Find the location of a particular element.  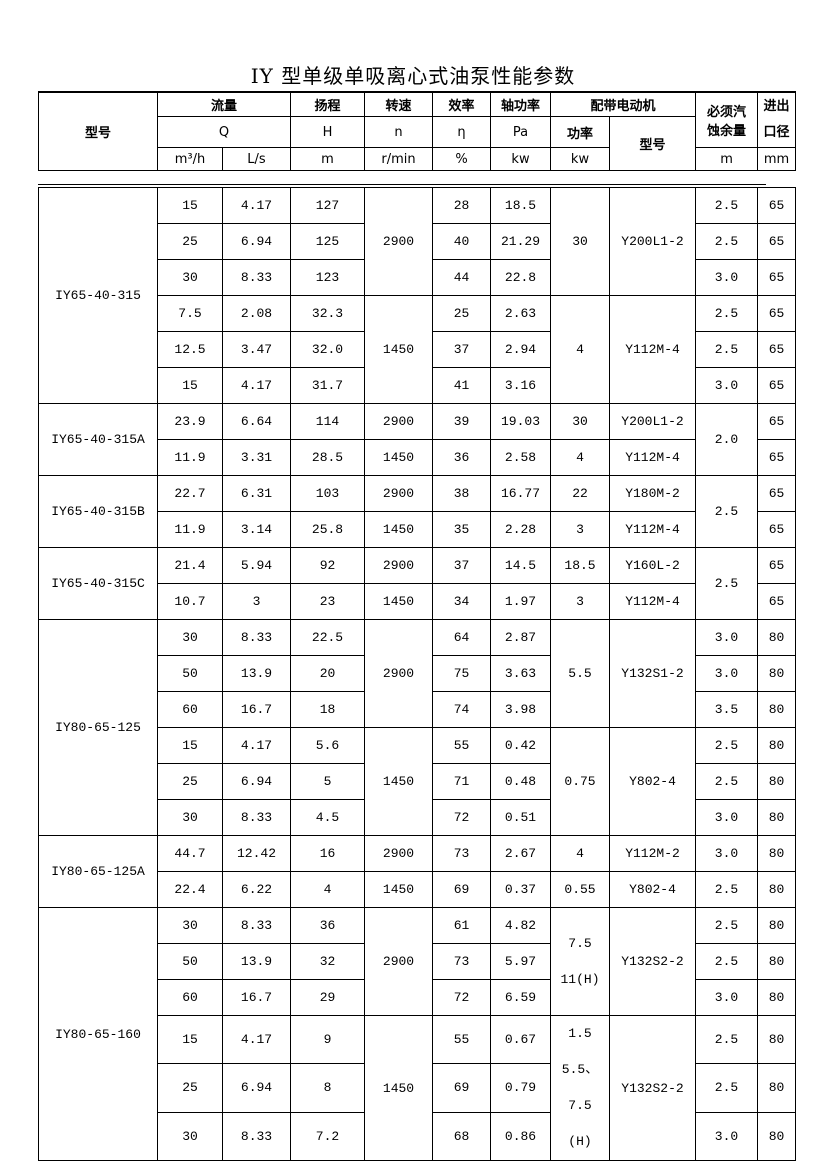

value-cell: 19.03 is located at coordinates (520, 421).